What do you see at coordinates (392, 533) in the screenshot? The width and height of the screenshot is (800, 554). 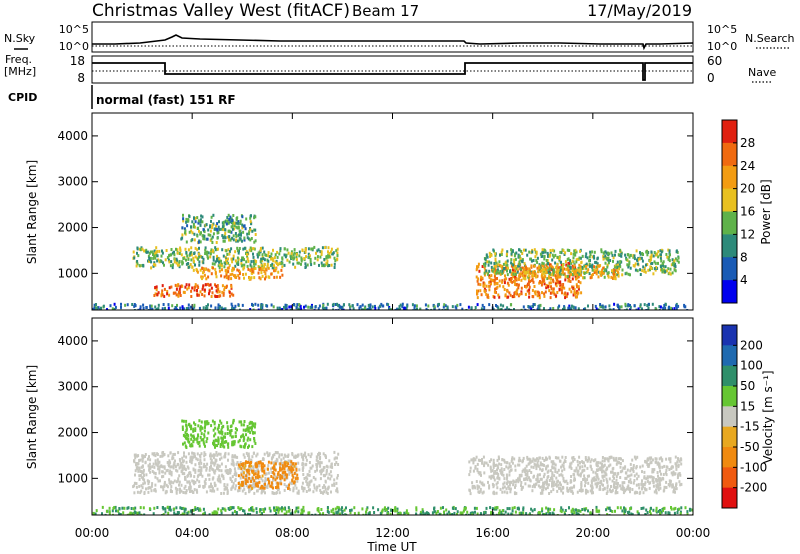 I see `time-axis-tick-label: 12:00` at bounding box center [392, 533].